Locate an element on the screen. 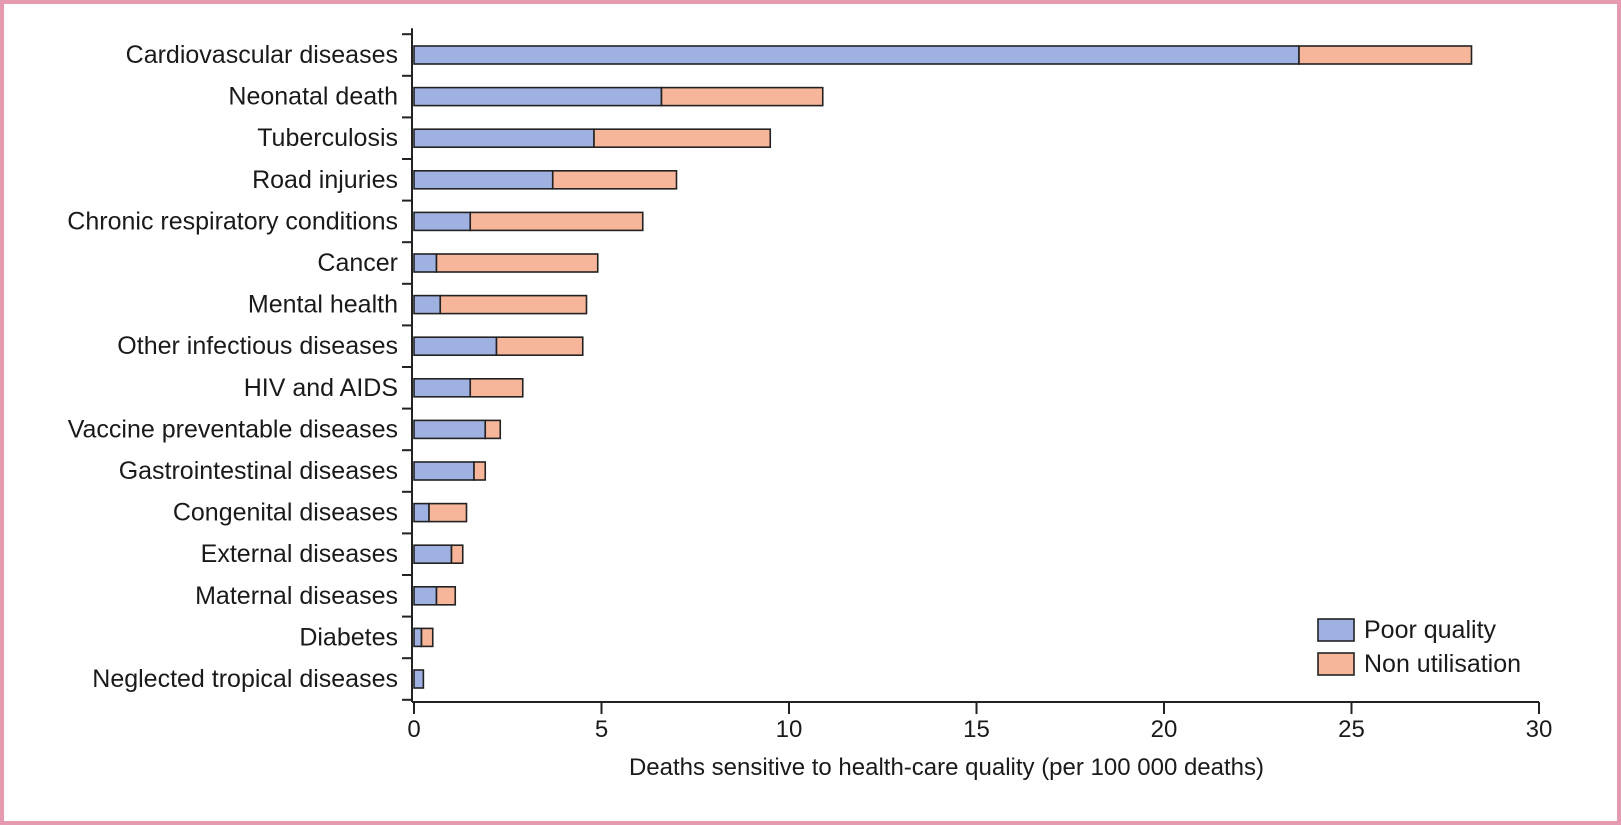  category-label: Chronic respiratory conditions is located at coordinates (232, 221).